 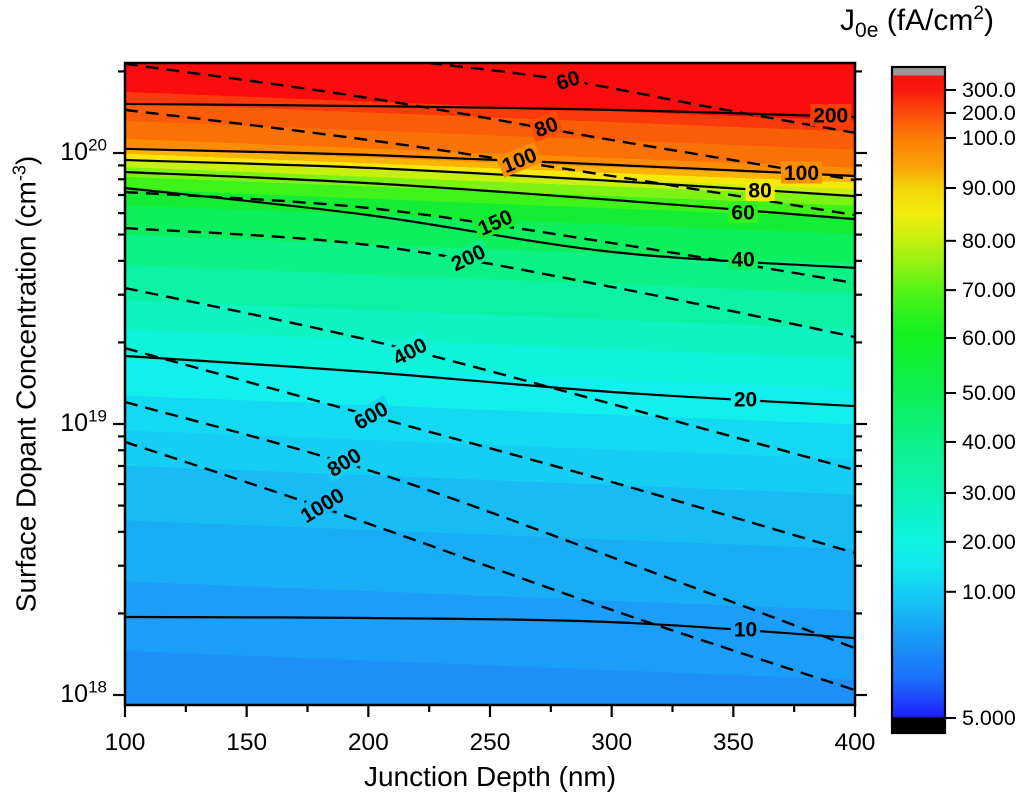 What do you see at coordinates (989, 290) in the screenshot?
I see `colorbar-tick-label-70.00: 70.00` at bounding box center [989, 290].